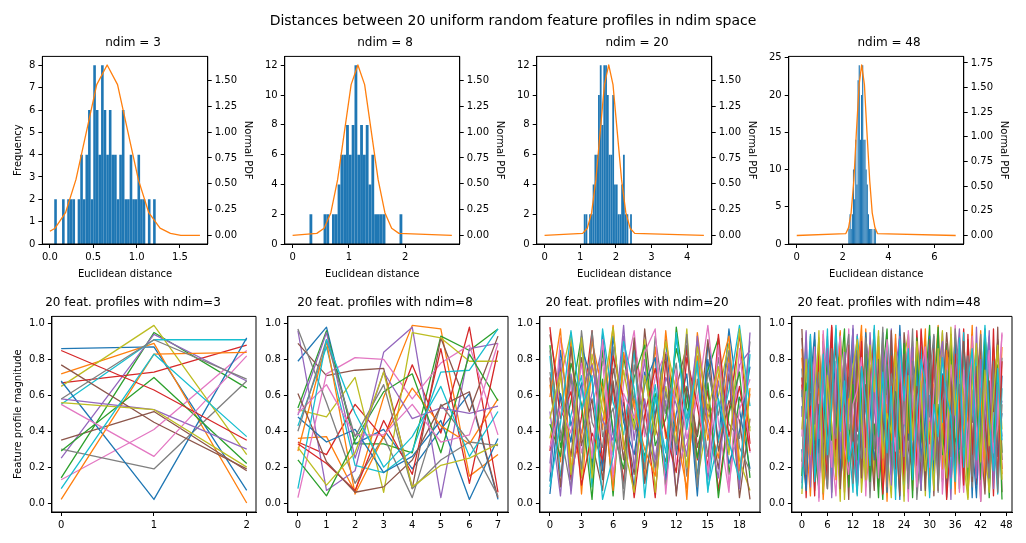  What do you see at coordinates (644, 524) in the screenshot?
I see `x-tick-label: 9` at bounding box center [644, 524].